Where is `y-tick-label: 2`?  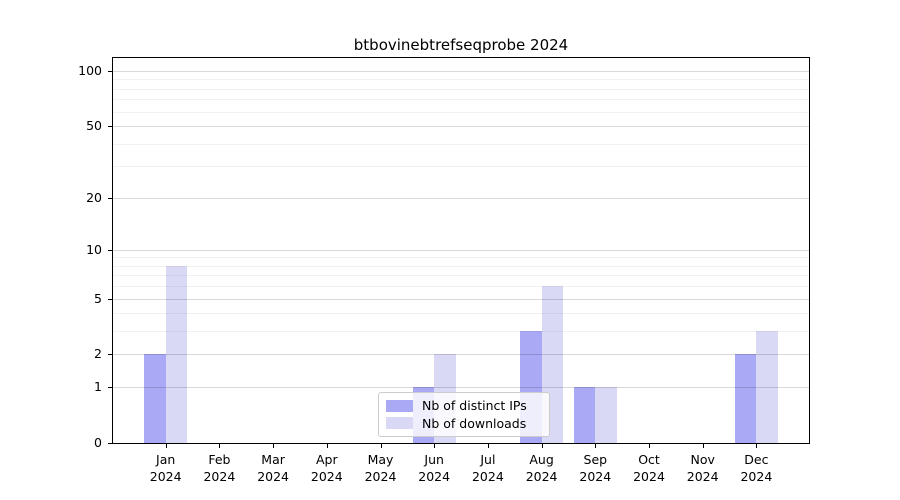
y-tick-label: 2 is located at coordinates (98, 354).